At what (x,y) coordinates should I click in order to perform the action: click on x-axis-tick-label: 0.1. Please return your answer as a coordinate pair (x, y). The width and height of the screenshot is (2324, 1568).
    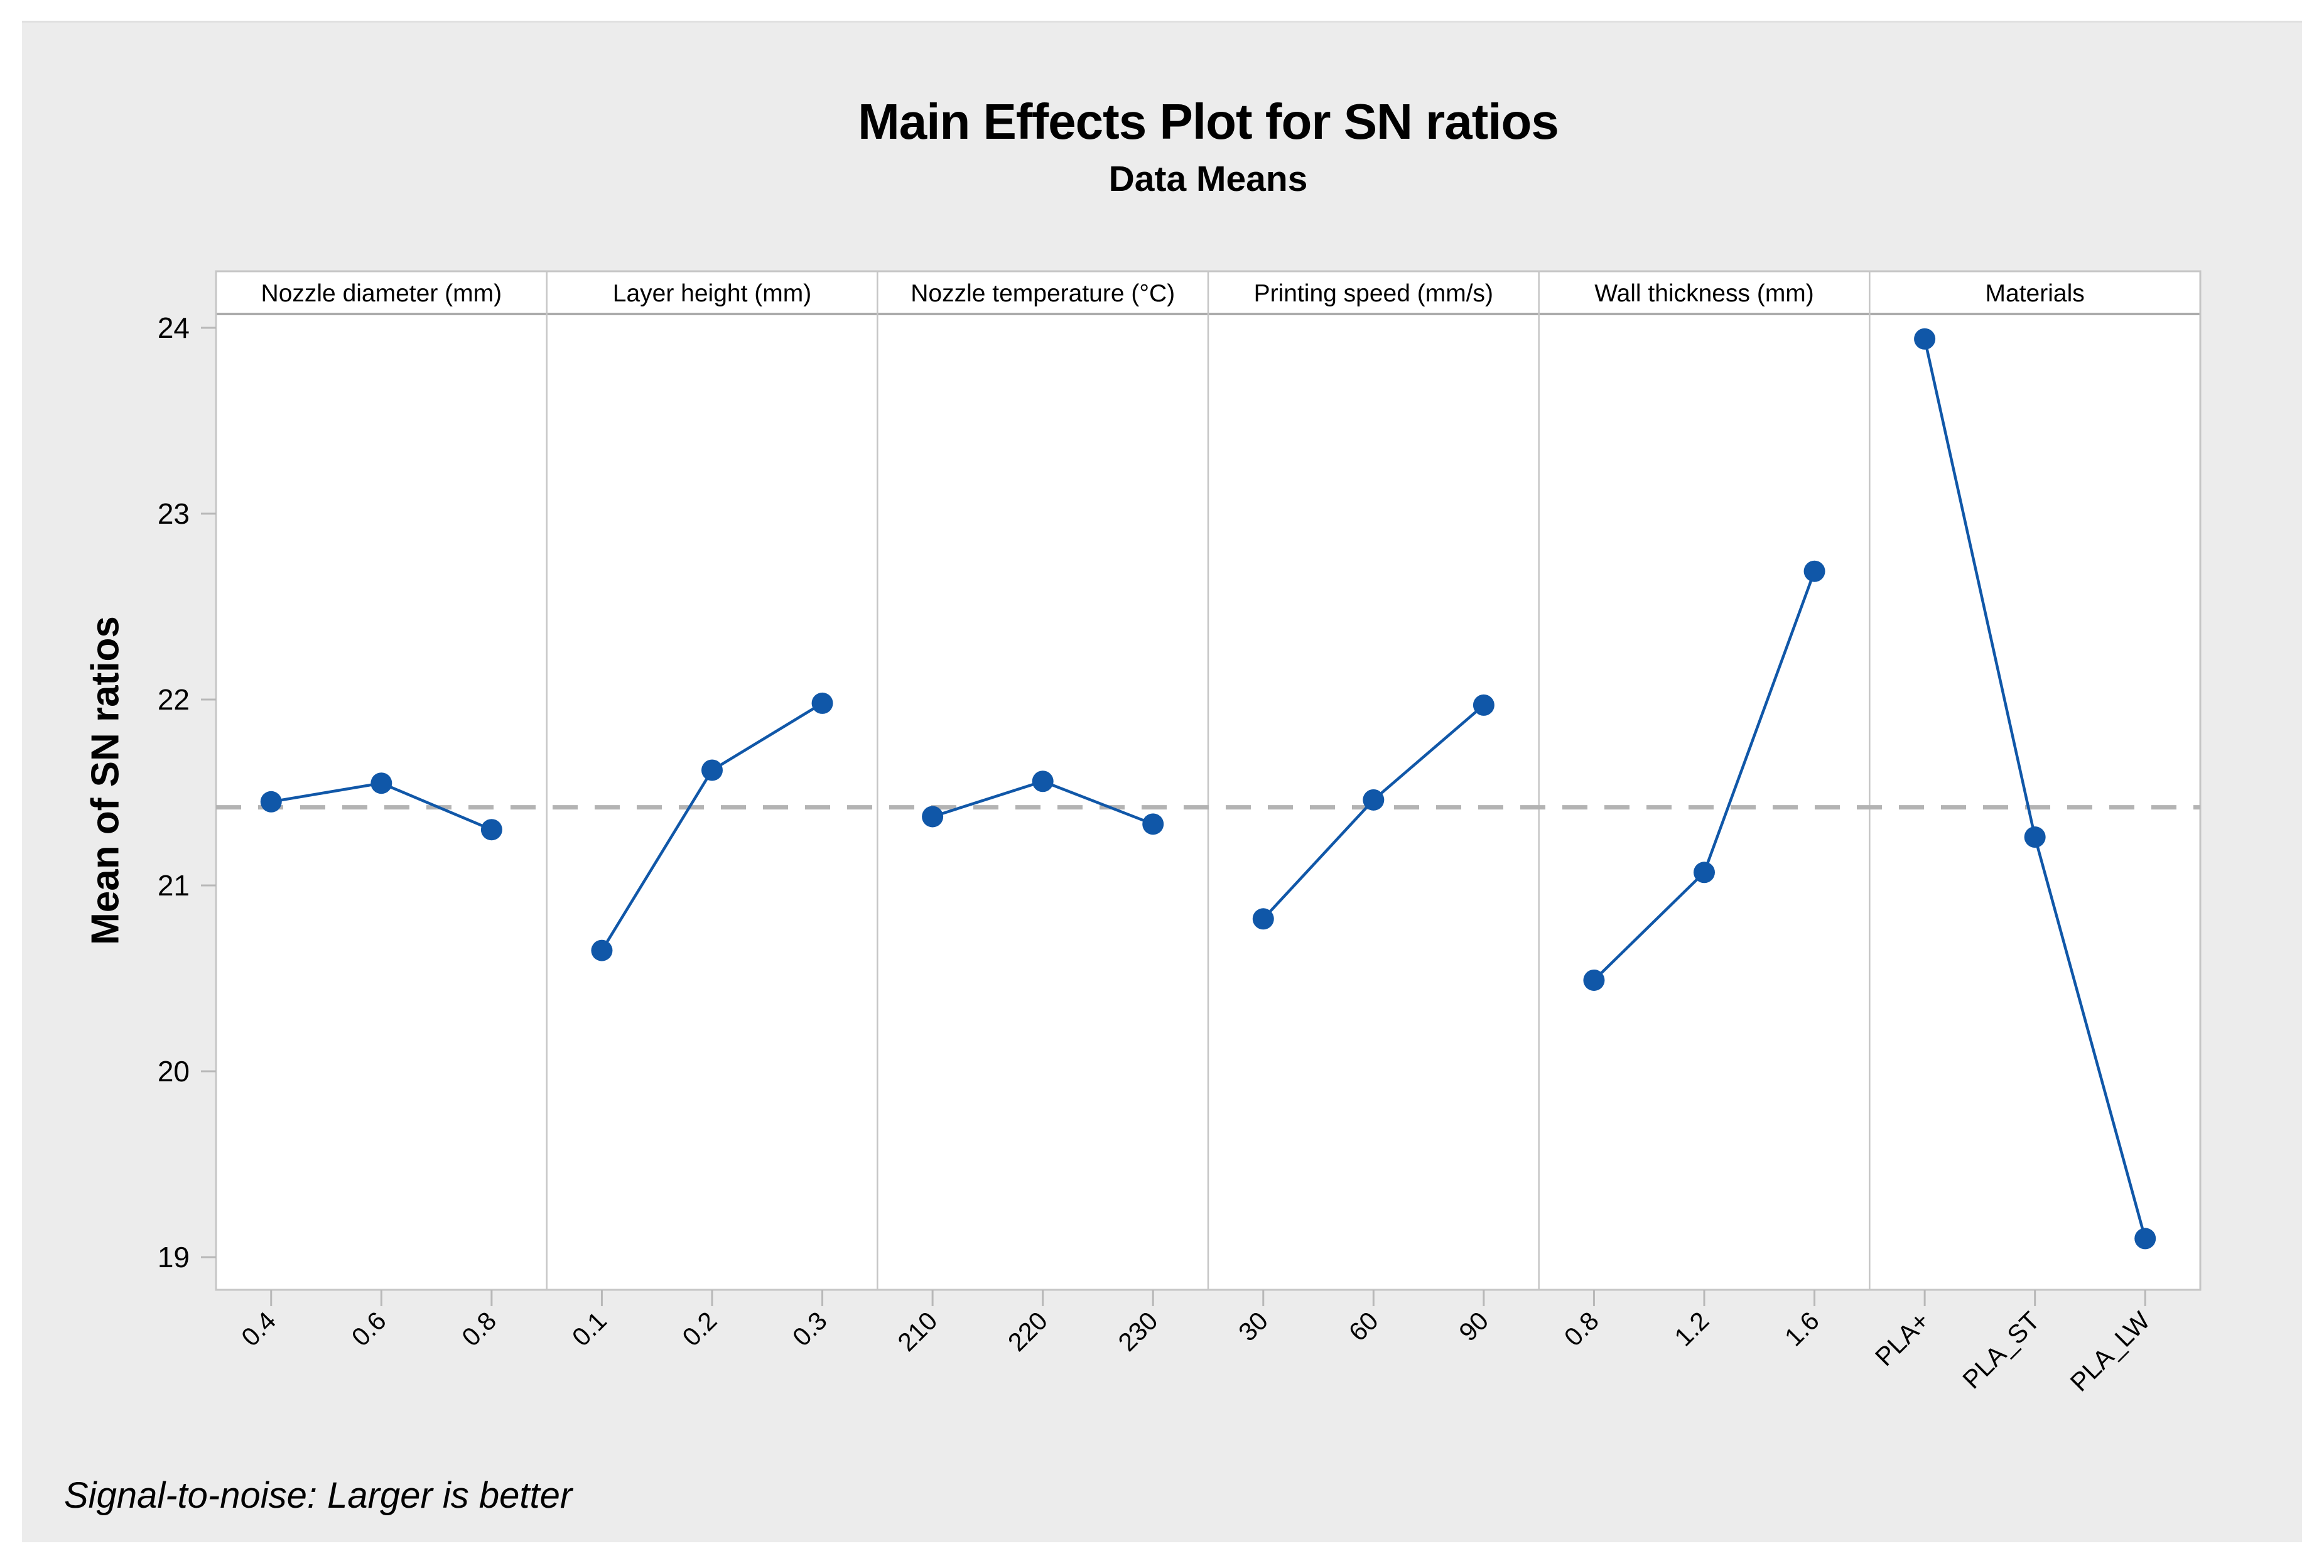
    Looking at the image, I should click on (589, 1329).